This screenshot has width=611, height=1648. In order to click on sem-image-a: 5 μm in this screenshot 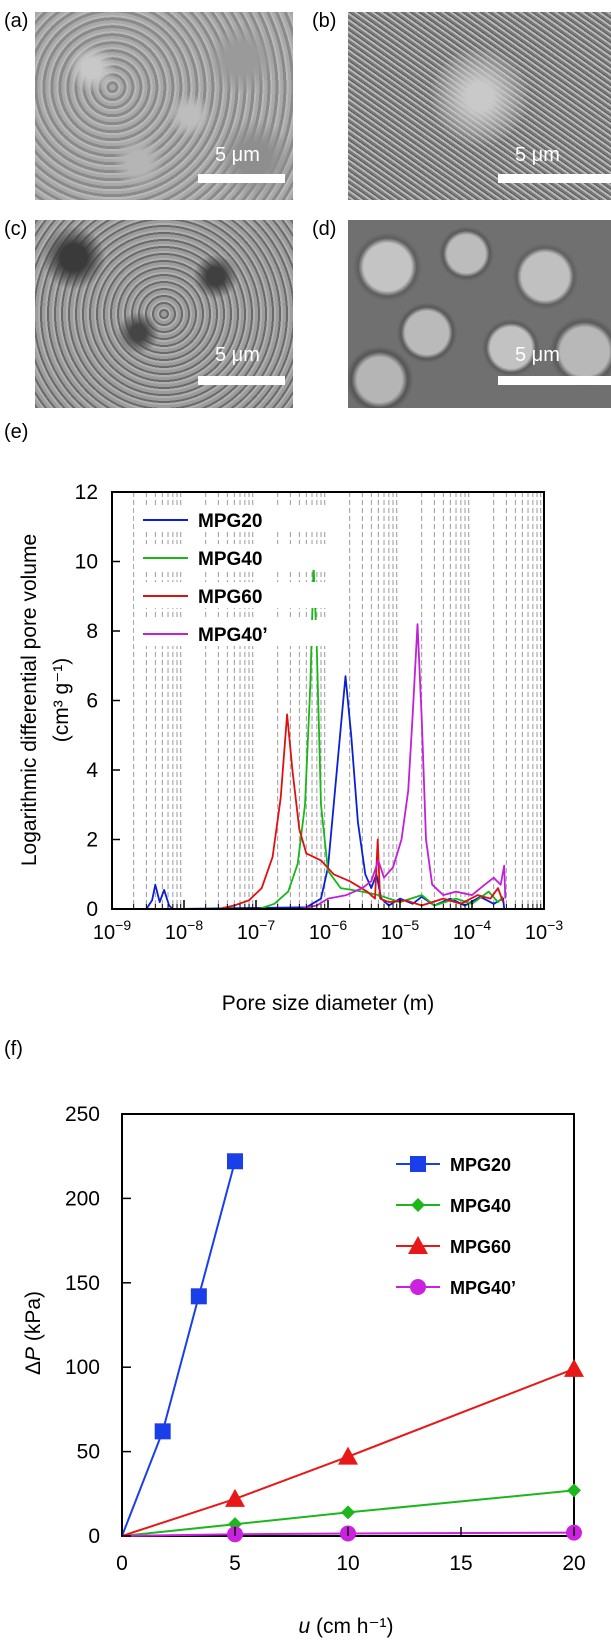, I will do `click(164, 106)`.